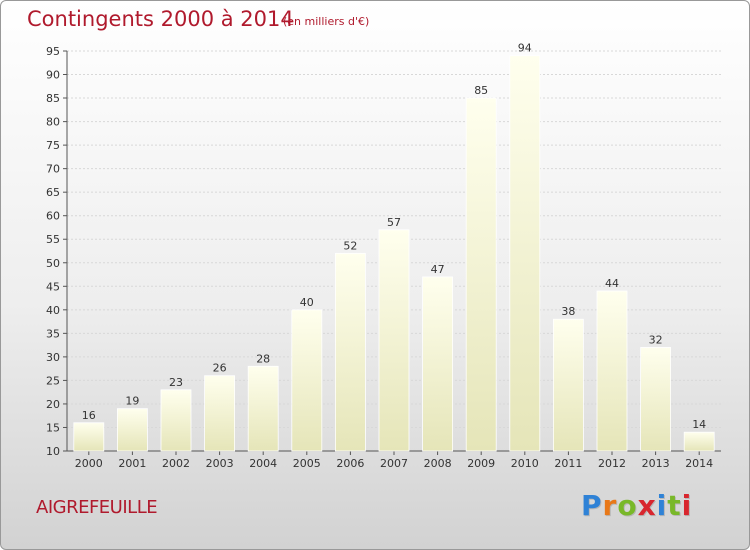 Image resolution: width=750 pixels, height=550 pixels. Describe the element at coordinates (53, 404) in the screenshot. I see `y-tick-label: 20` at that location.